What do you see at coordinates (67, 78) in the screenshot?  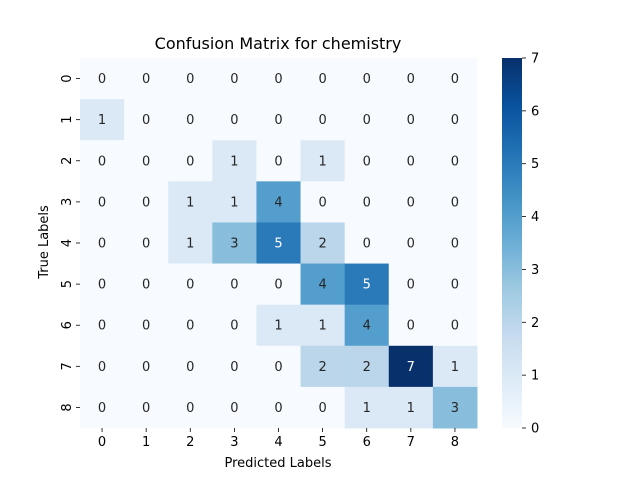 I see `y-tick-label: 0` at bounding box center [67, 78].